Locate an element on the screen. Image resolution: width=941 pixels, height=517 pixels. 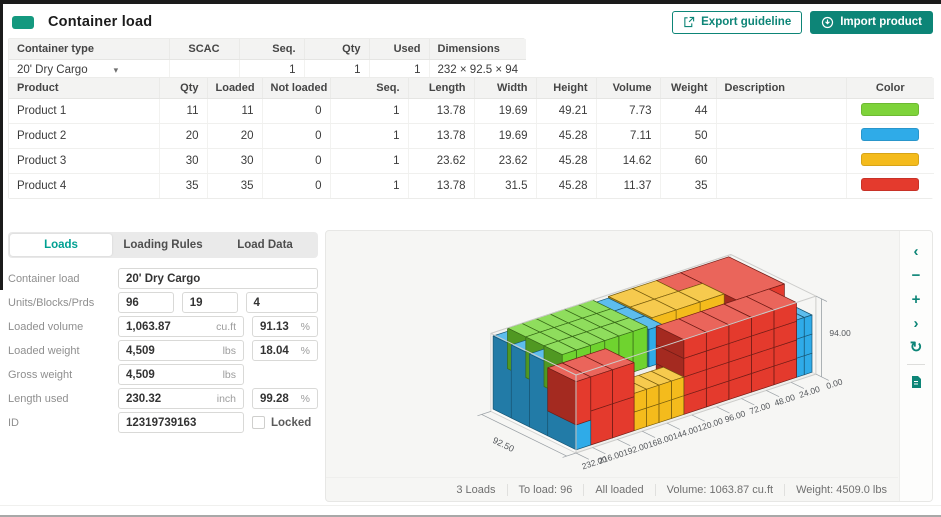
volume-cell: 7.73 is located at coordinates (628, 111).